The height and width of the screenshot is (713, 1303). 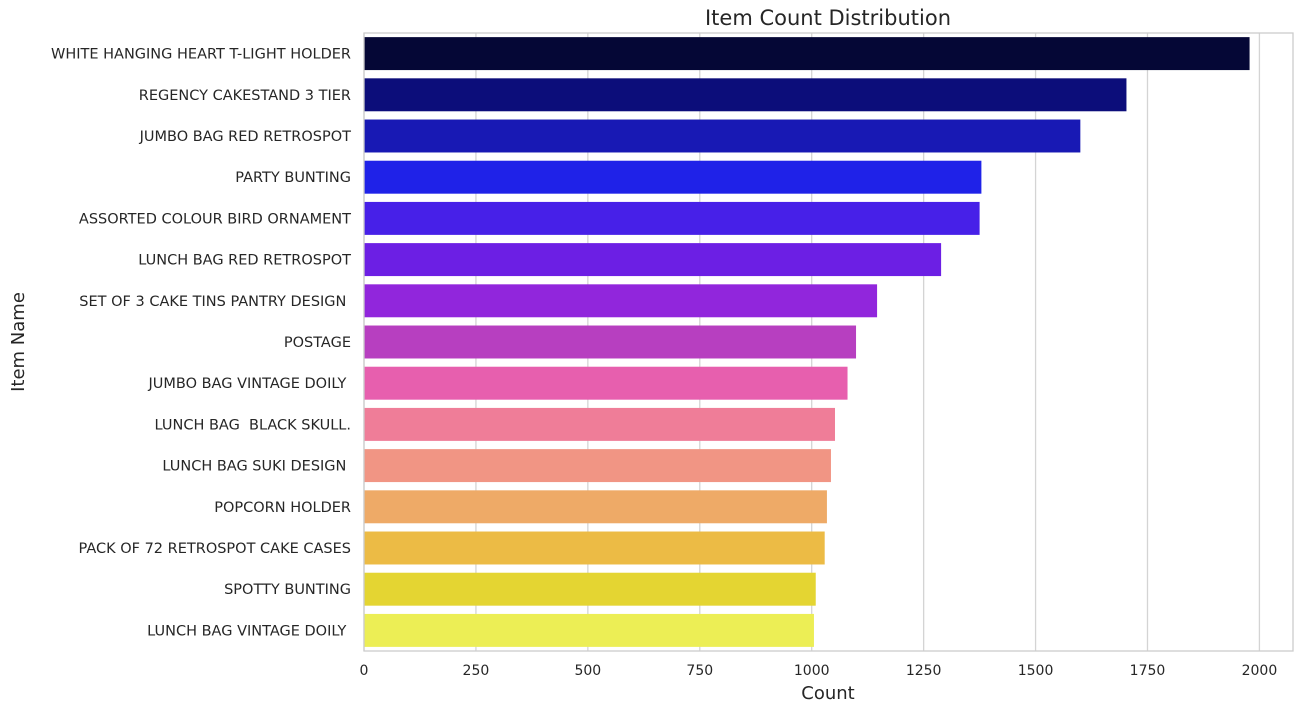 What do you see at coordinates (245, 96) in the screenshot?
I see `y-tick-label: REGENCY CAKESTAND 3 TIER` at bounding box center [245, 96].